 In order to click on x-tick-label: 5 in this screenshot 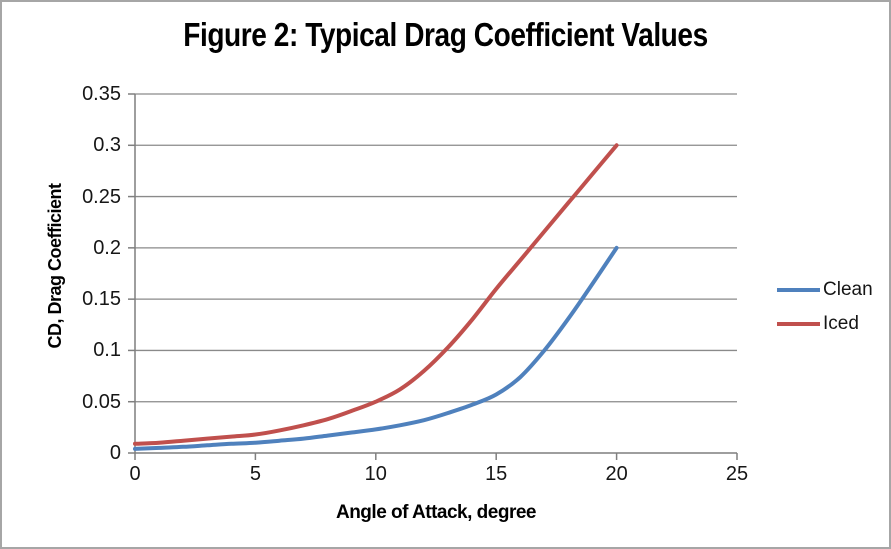, I will do `click(255, 474)`.